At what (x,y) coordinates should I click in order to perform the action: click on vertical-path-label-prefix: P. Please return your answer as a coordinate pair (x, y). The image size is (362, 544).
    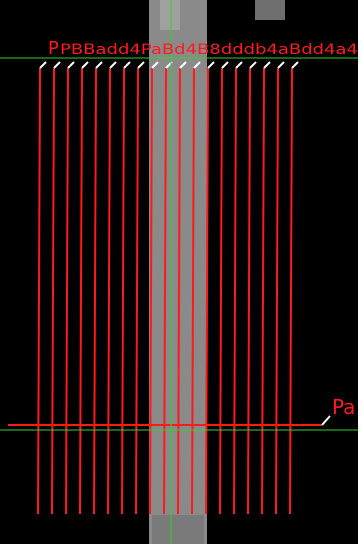
    Looking at the image, I should click on (53, 48).